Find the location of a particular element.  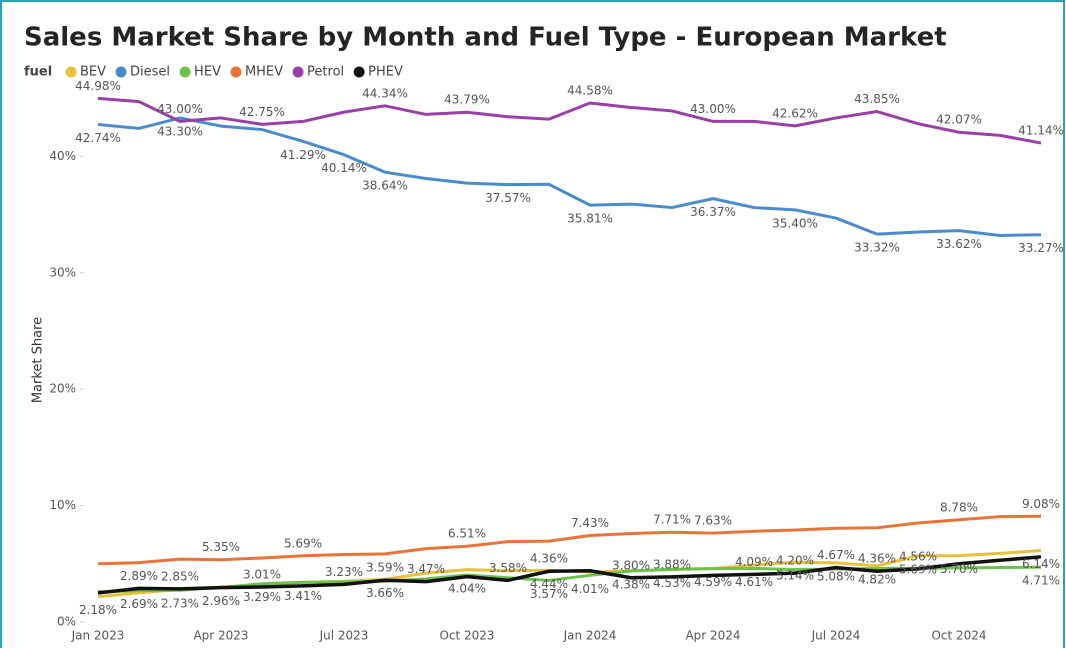

data-label: 40.14% is located at coordinates (344, 168).